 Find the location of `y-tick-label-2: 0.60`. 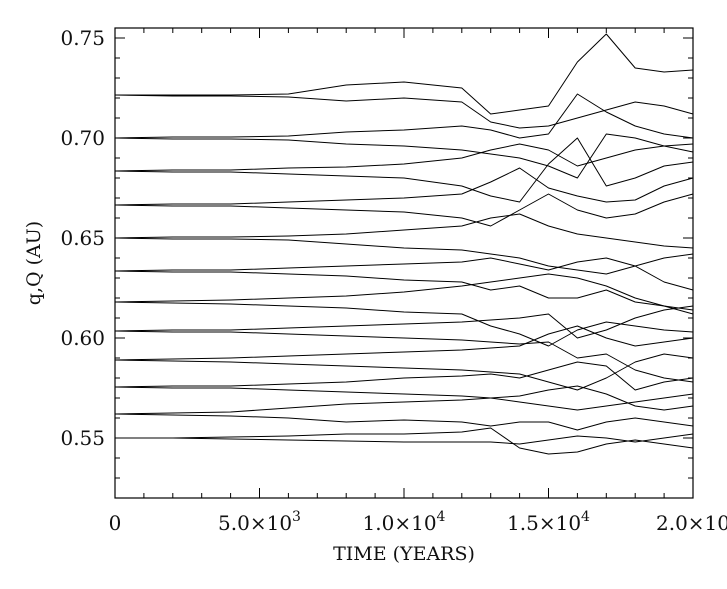

y-tick-label-2: 0.60 is located at coordinates (82, 338).